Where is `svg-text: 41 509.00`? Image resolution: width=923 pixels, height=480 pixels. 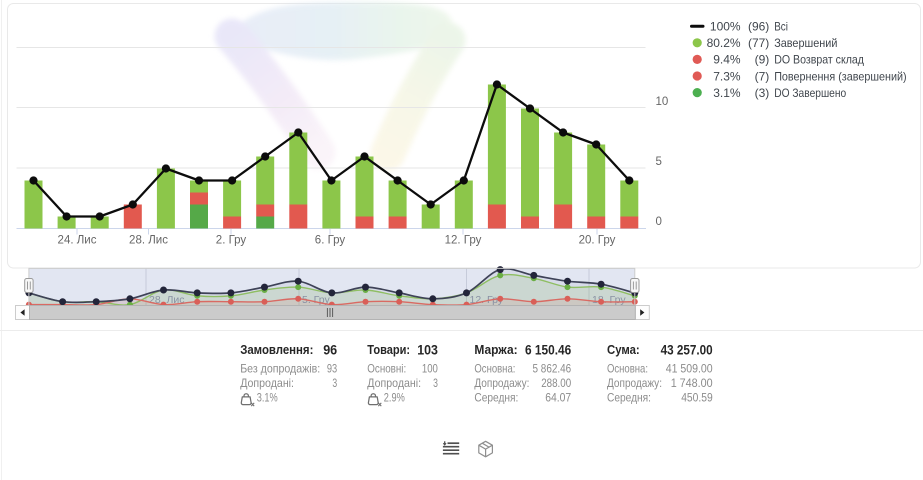 svg-text: 41 509.00 is located at coordinates (689, 368).